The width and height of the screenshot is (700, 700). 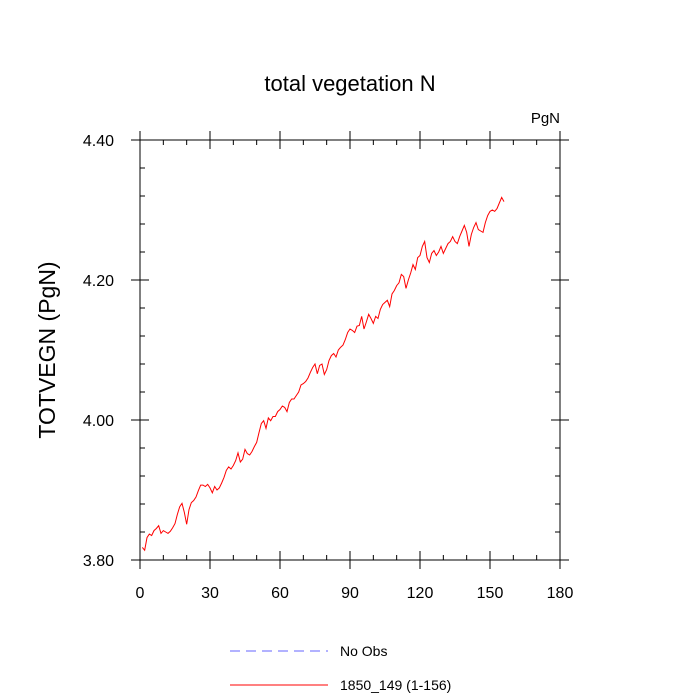 I want to click on x-tick-label: 180, so click(x=560, y=593).